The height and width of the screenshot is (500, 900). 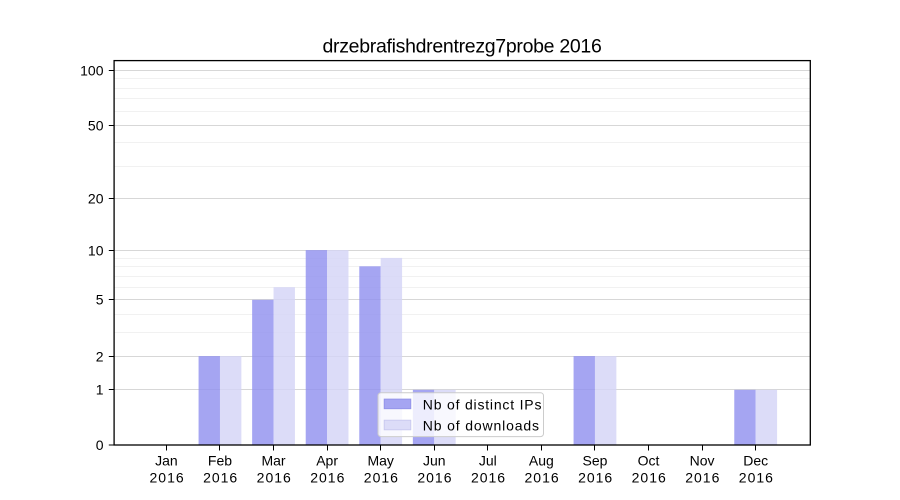 What do you see at coordinates (100, 299) in the screenshot?
I see `svg-text: 5` at bounding box center [100, 299].